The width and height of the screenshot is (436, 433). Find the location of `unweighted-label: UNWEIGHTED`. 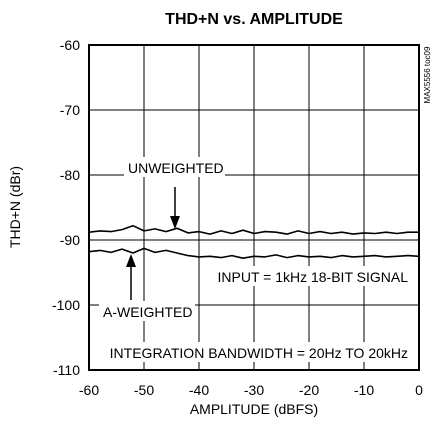

unweighted-label: UNWEIGHTED is located at coordinates (176, 168).